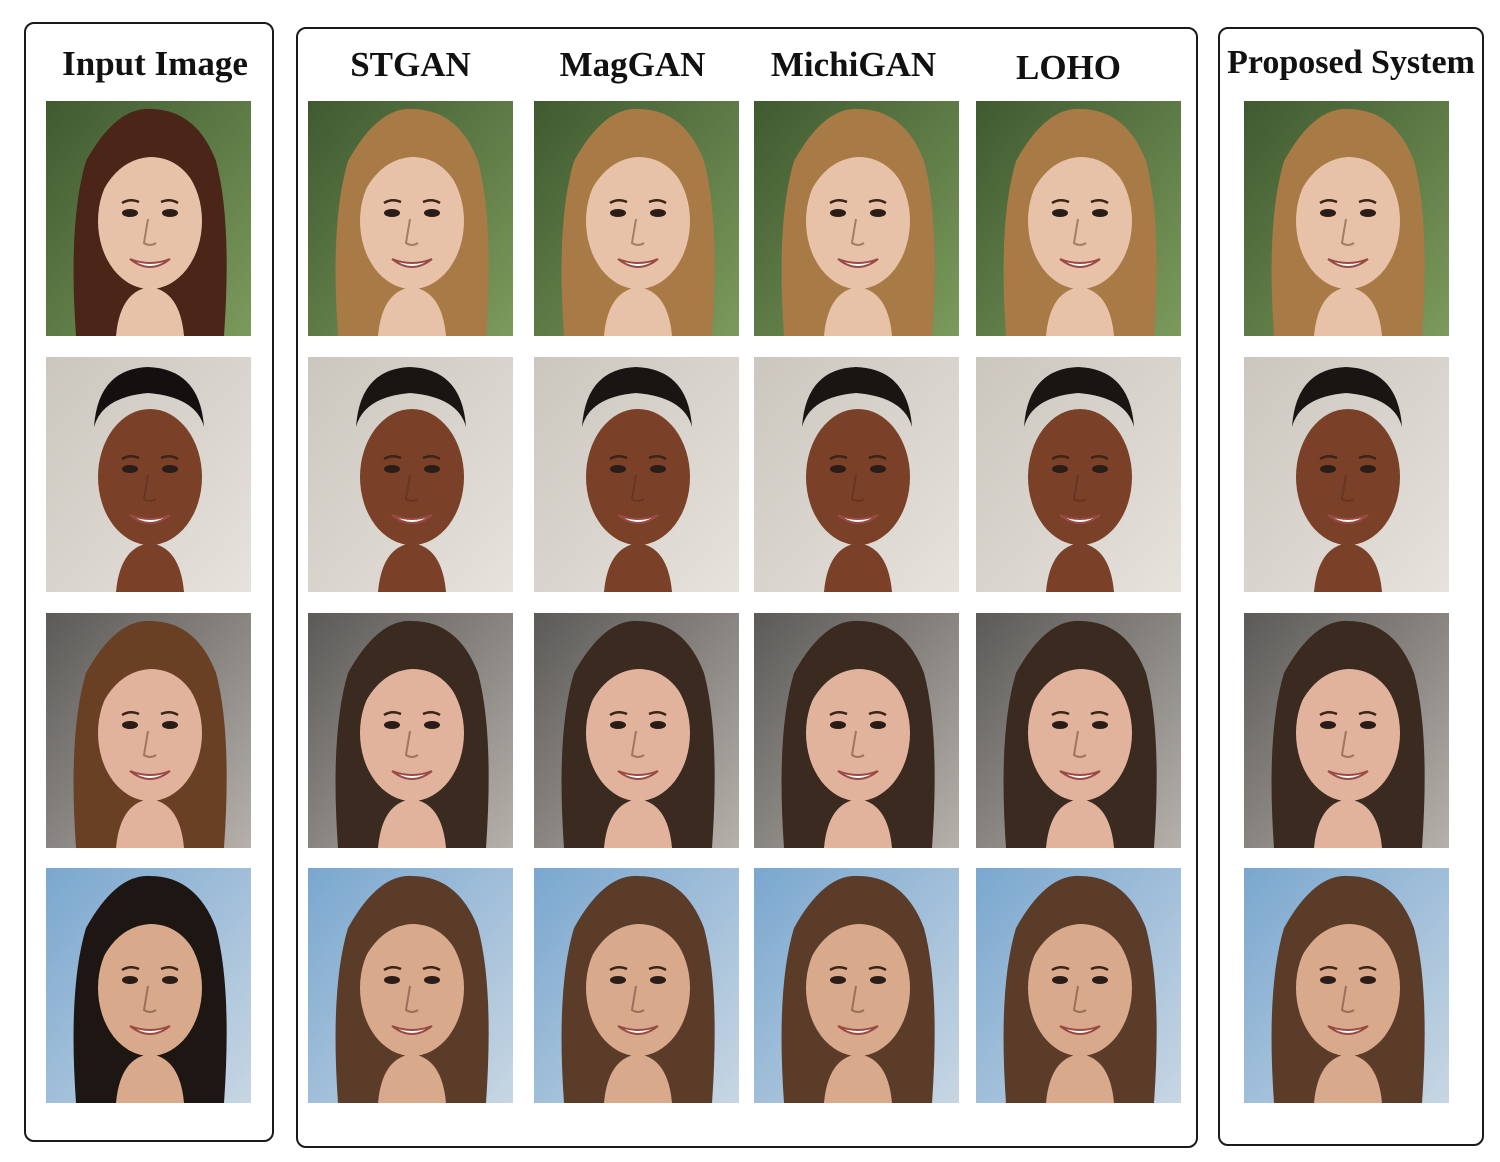  What do you see at coordinates (632, 64) in the screenshot?
I see `column-title-maggan: MagGAN` at bounding box center [632, 64].